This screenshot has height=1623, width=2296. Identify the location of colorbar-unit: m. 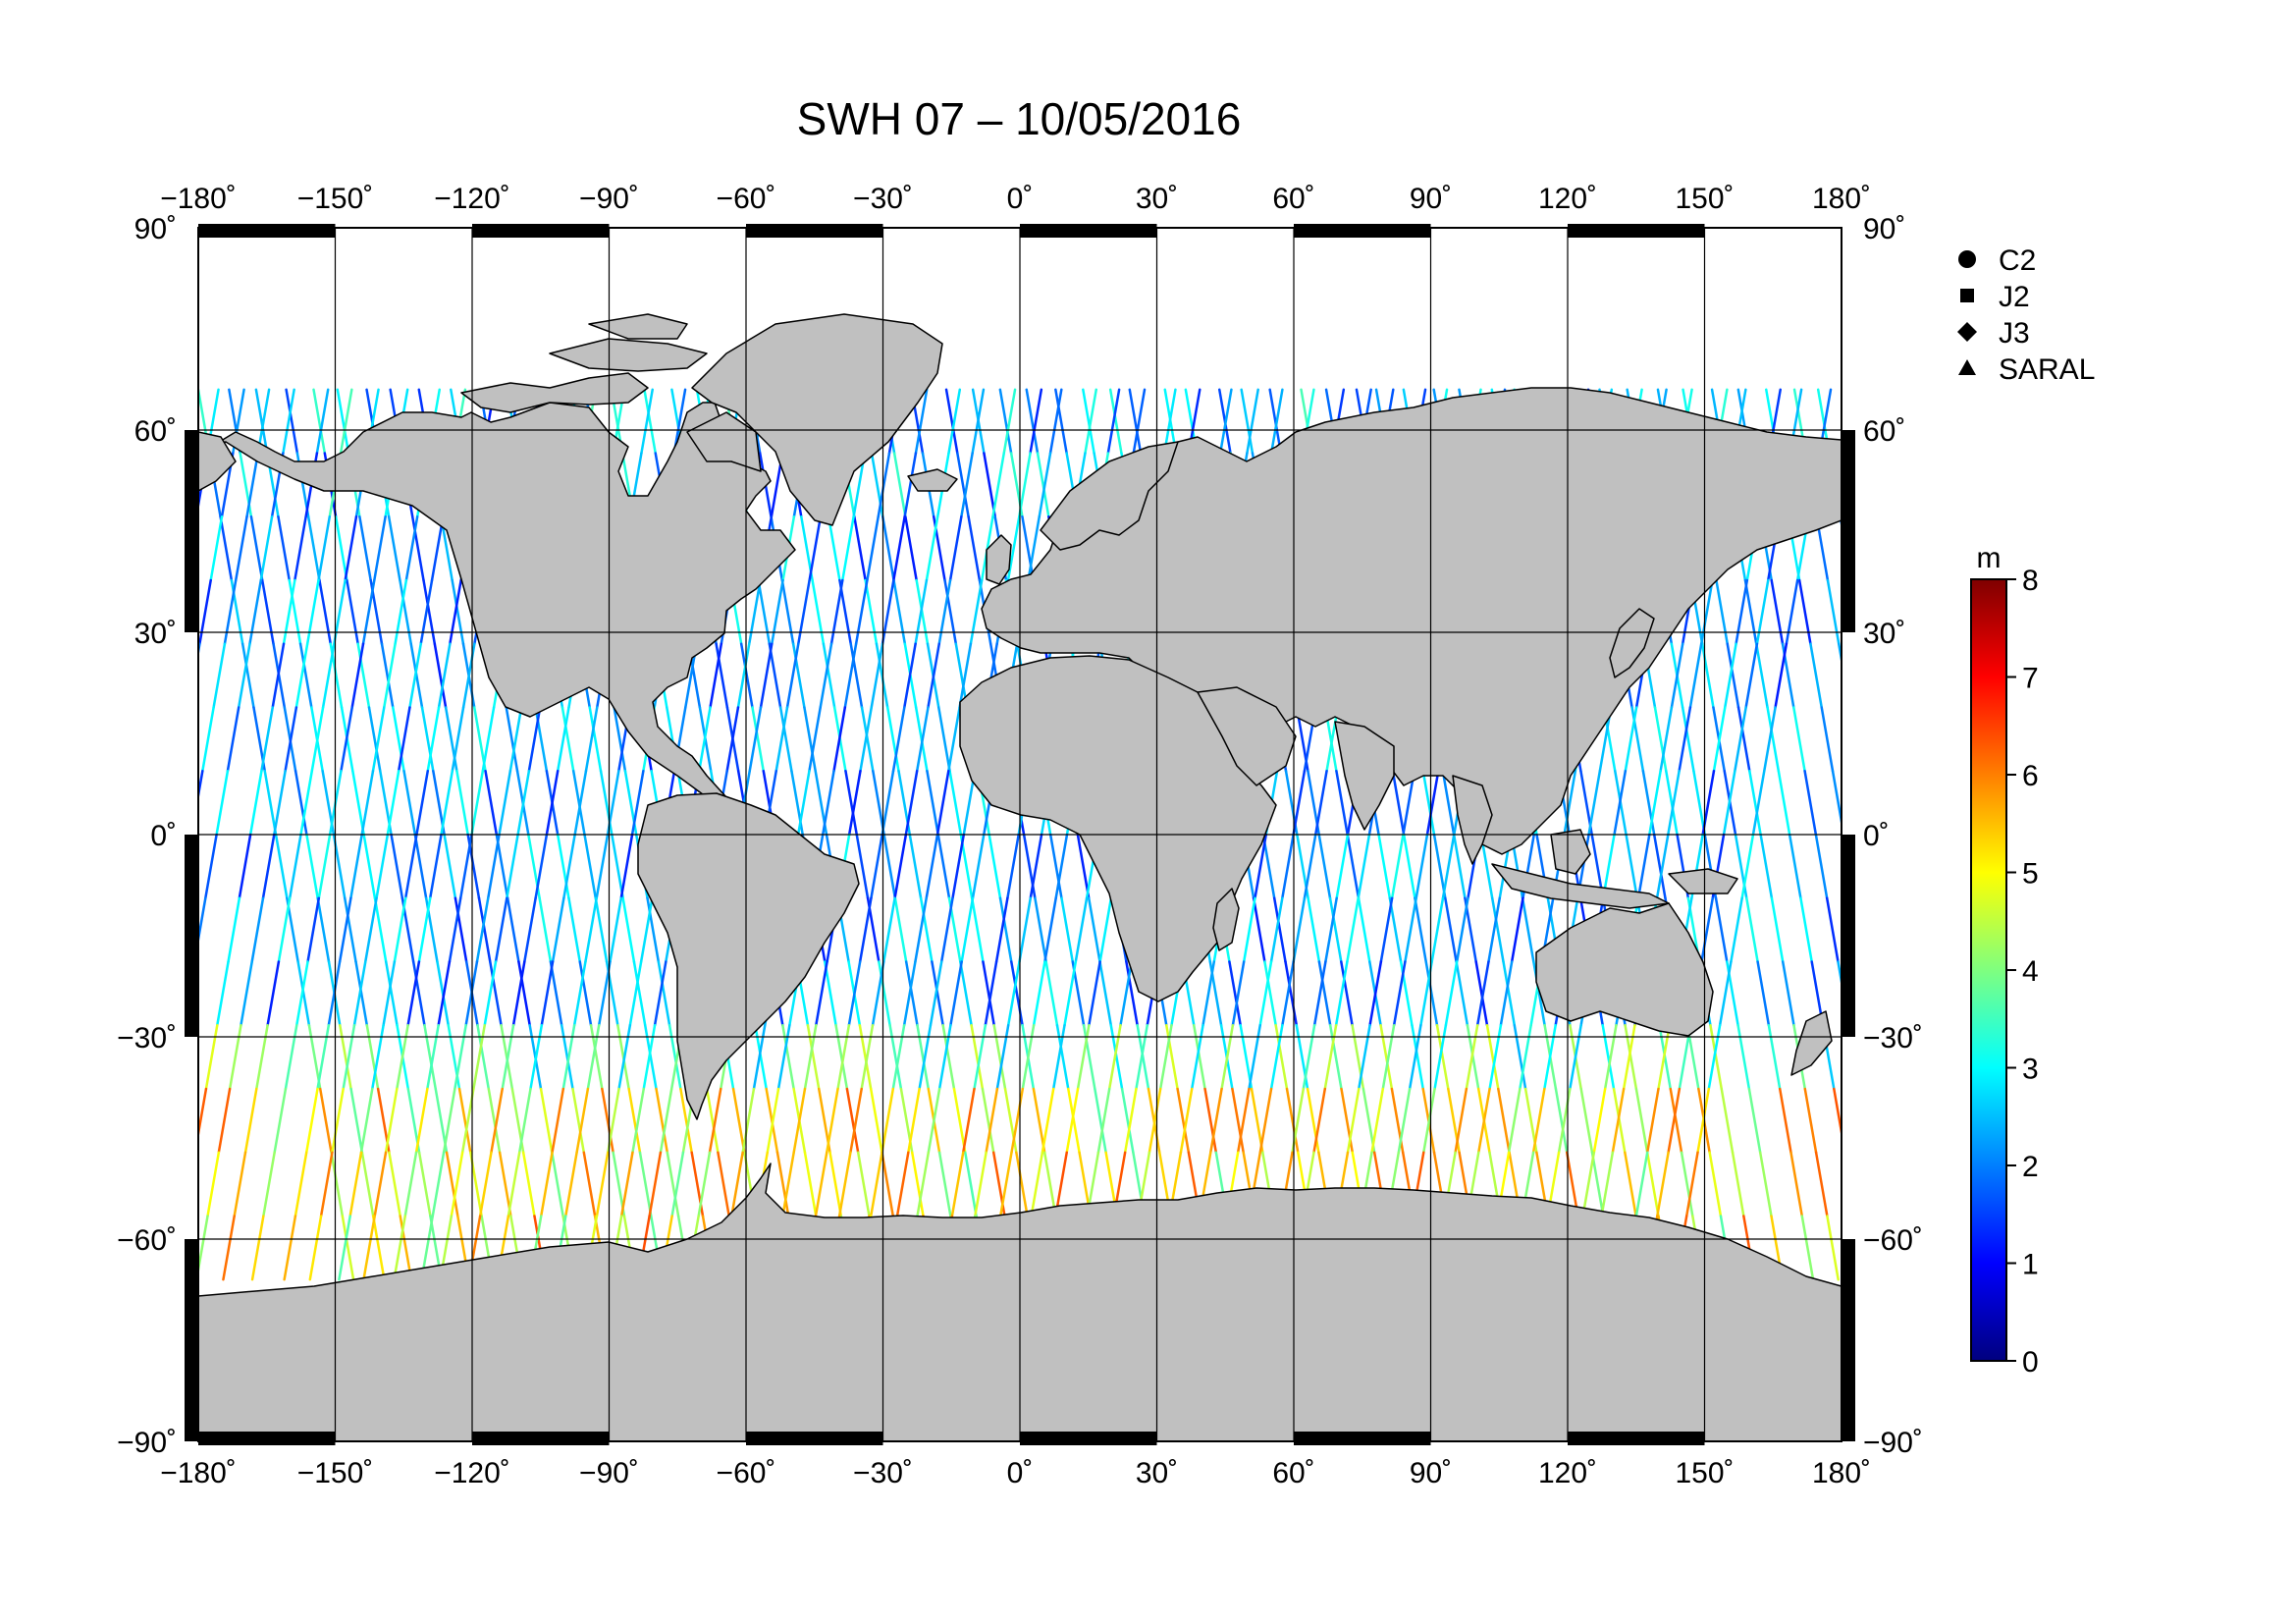
(1989, 558).